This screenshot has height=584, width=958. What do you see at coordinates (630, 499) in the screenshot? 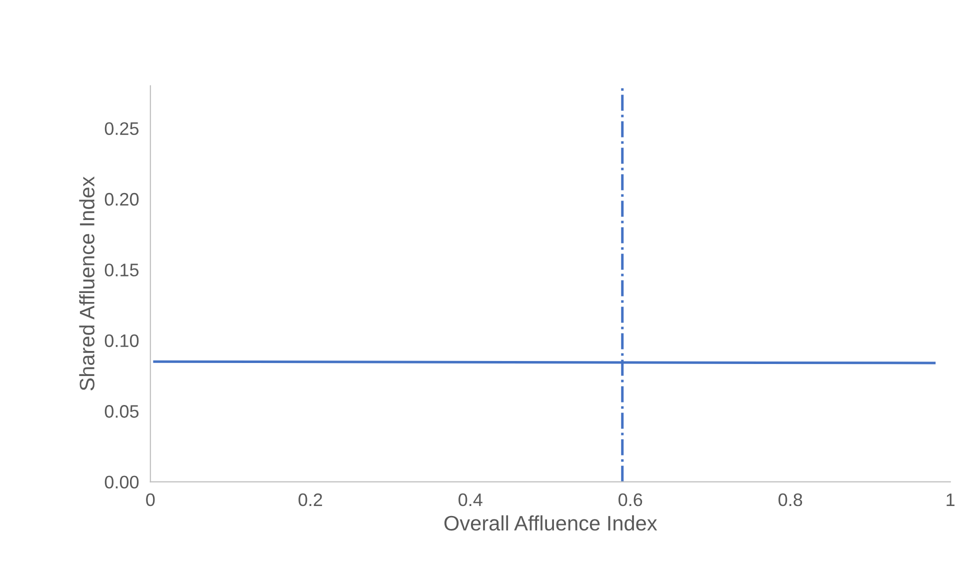
I see `x-tick-label: 0.6` at bounding box center [630, 499].